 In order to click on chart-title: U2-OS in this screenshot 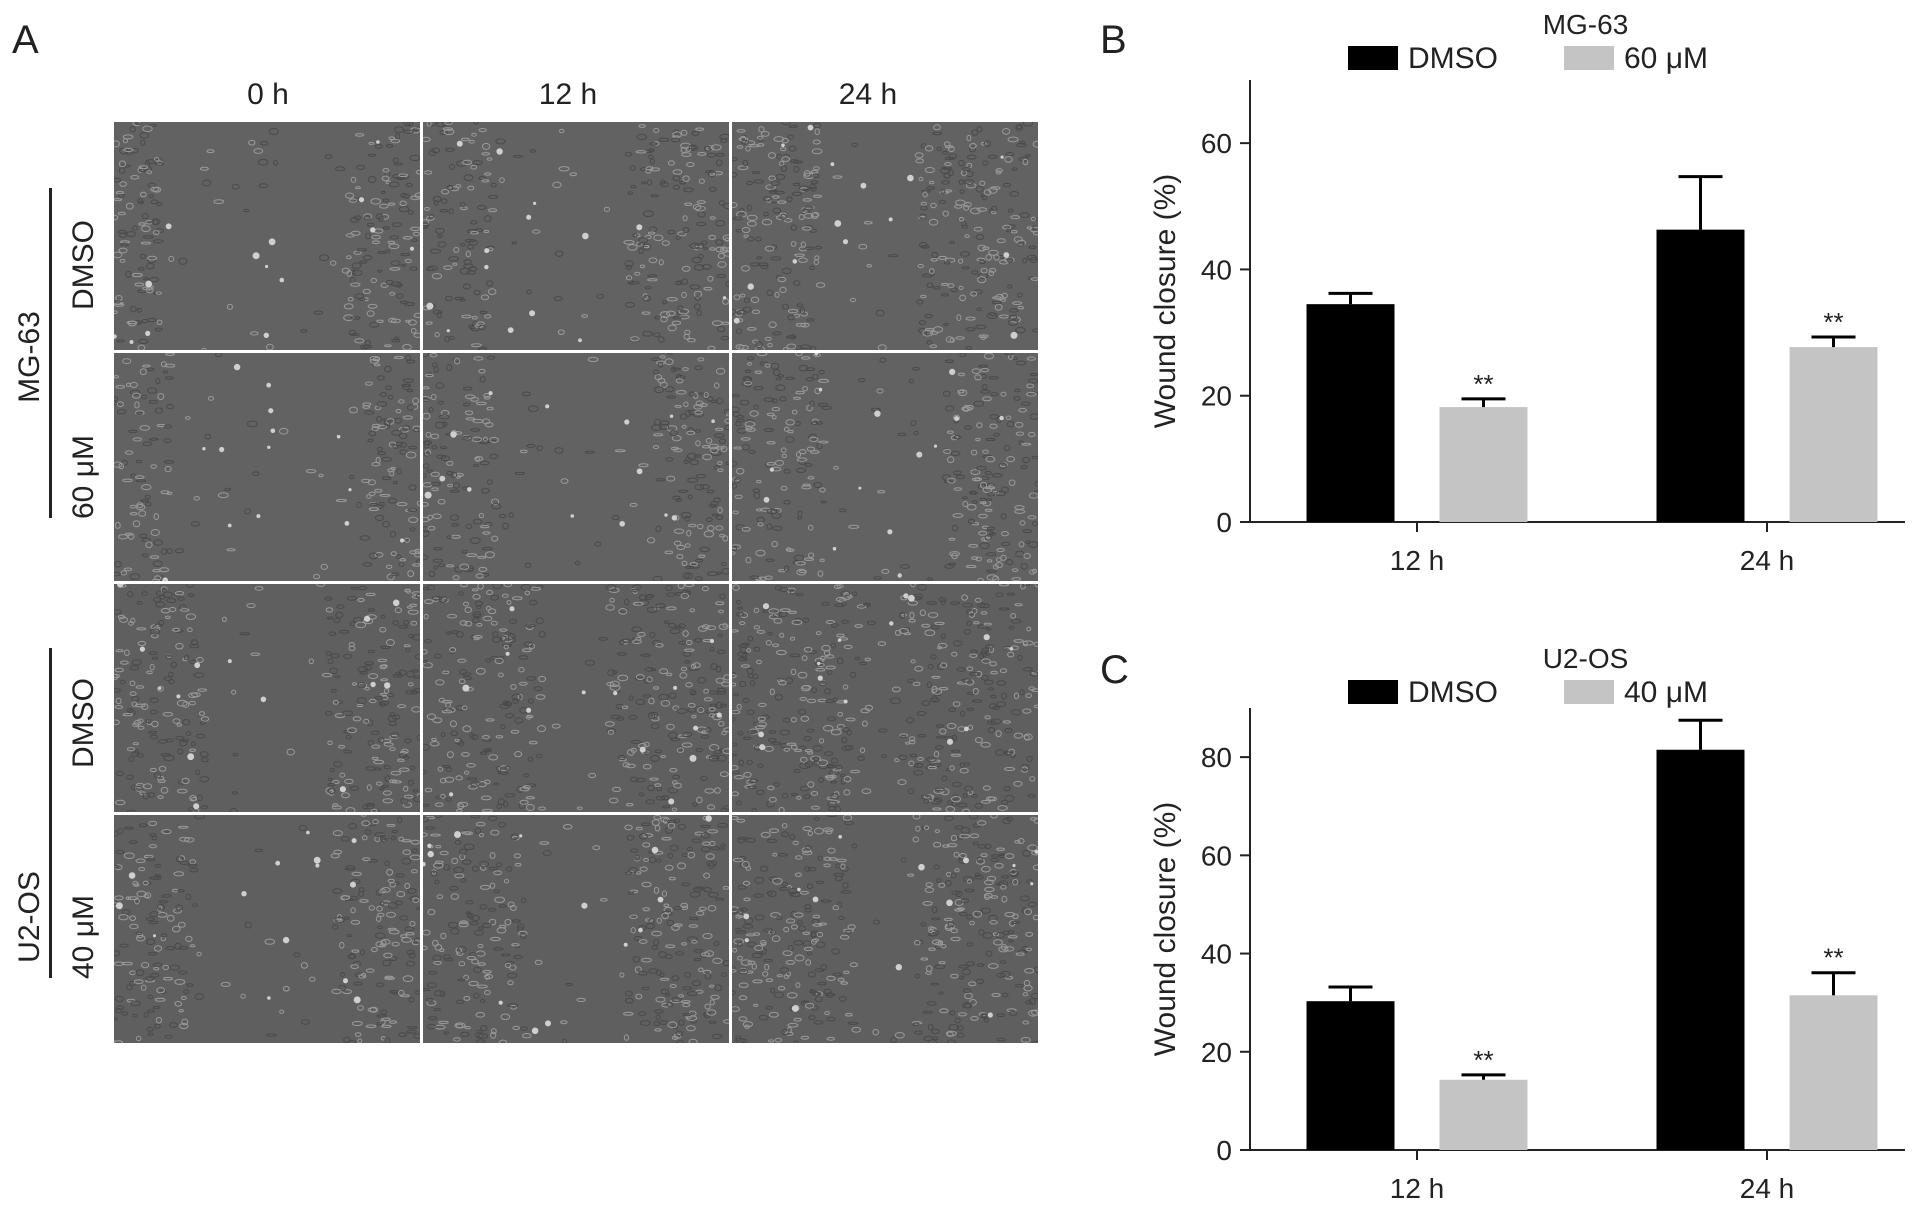, I will do `click(1586, 658)`.